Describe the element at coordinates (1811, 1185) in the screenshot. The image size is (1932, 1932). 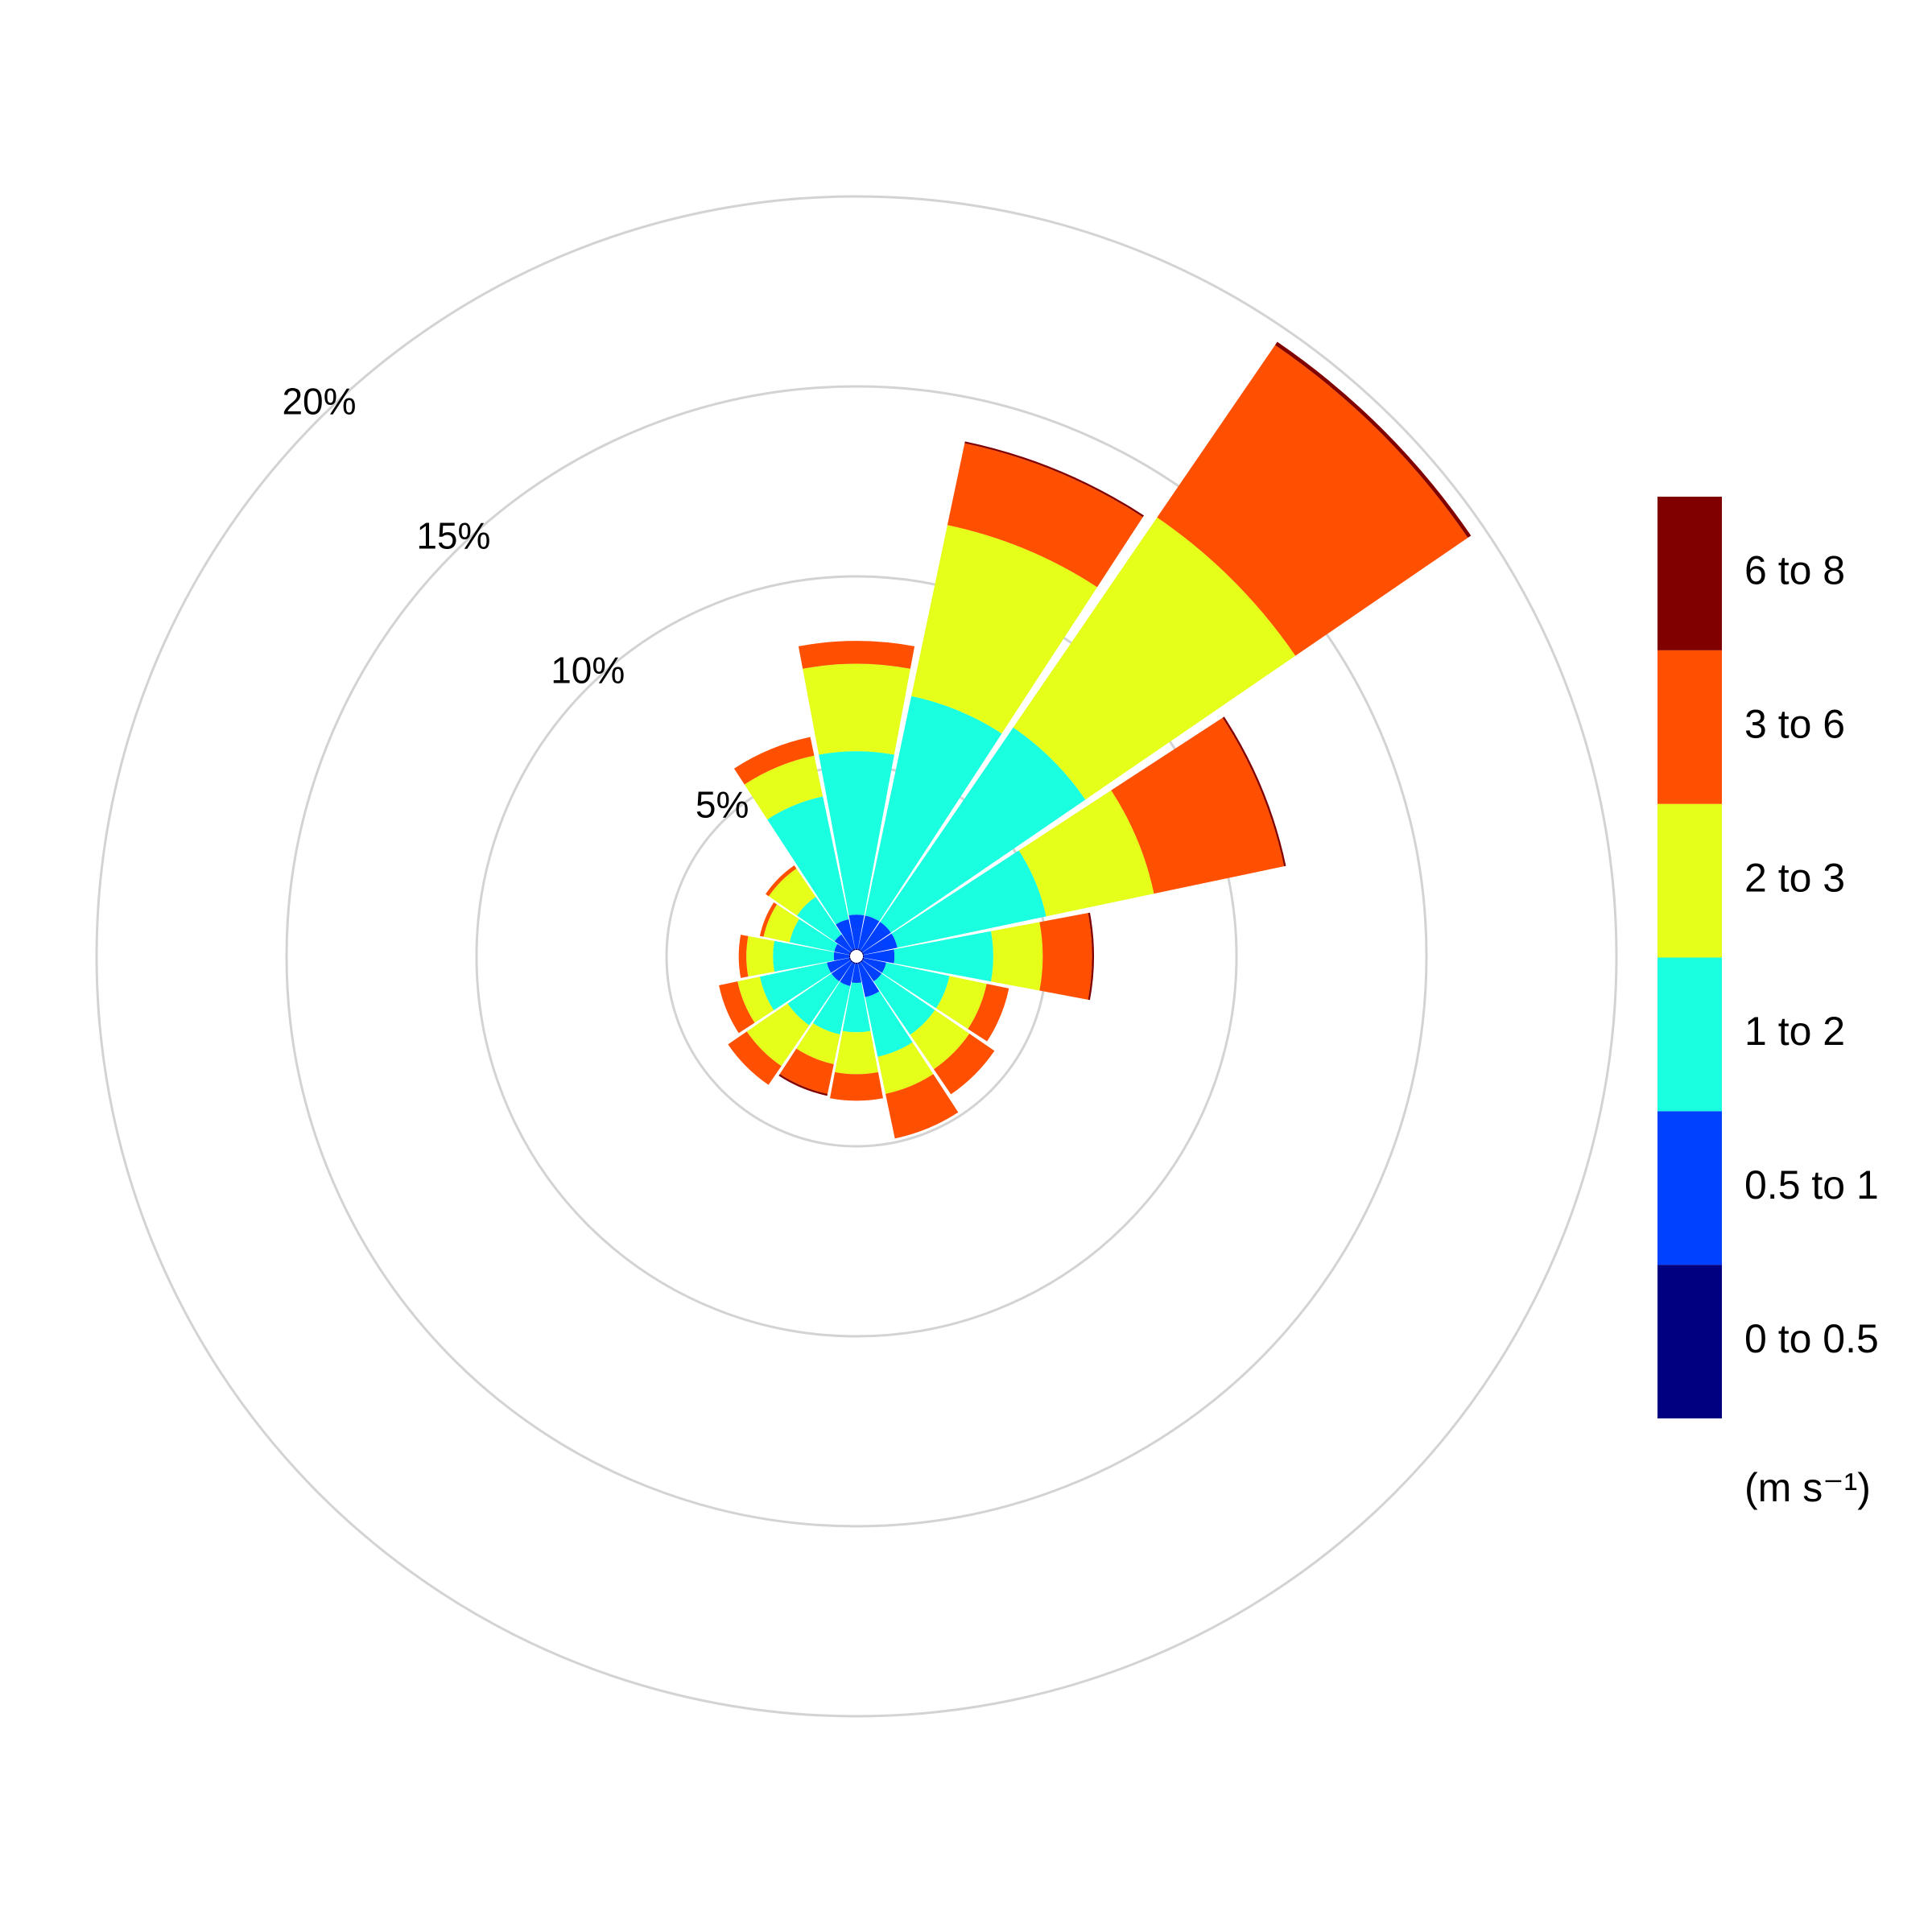
I see `legend-label: 0.5 to 1` at that location.